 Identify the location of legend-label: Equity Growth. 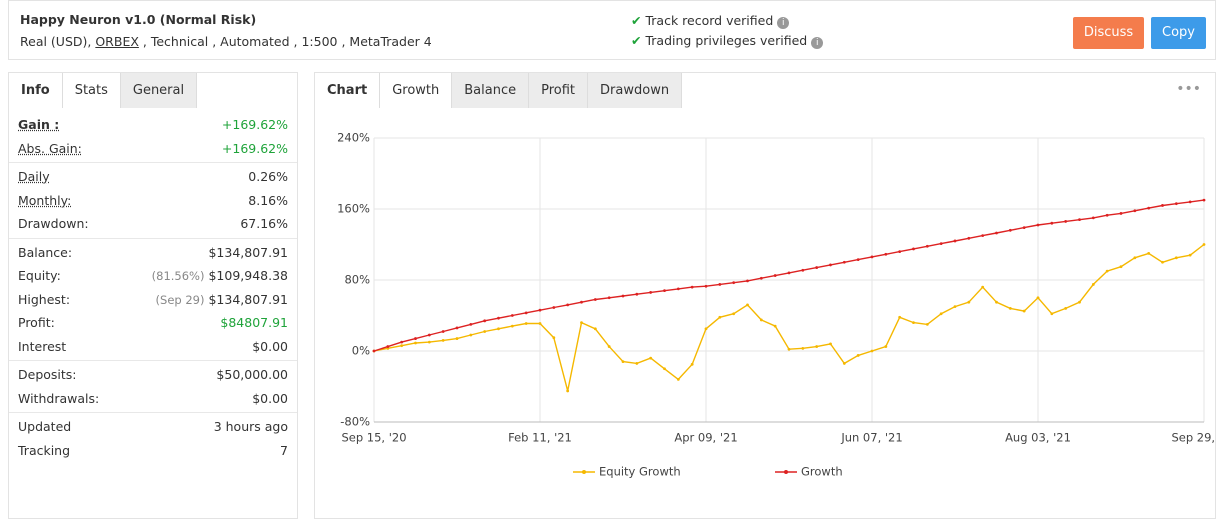
(640, 472).